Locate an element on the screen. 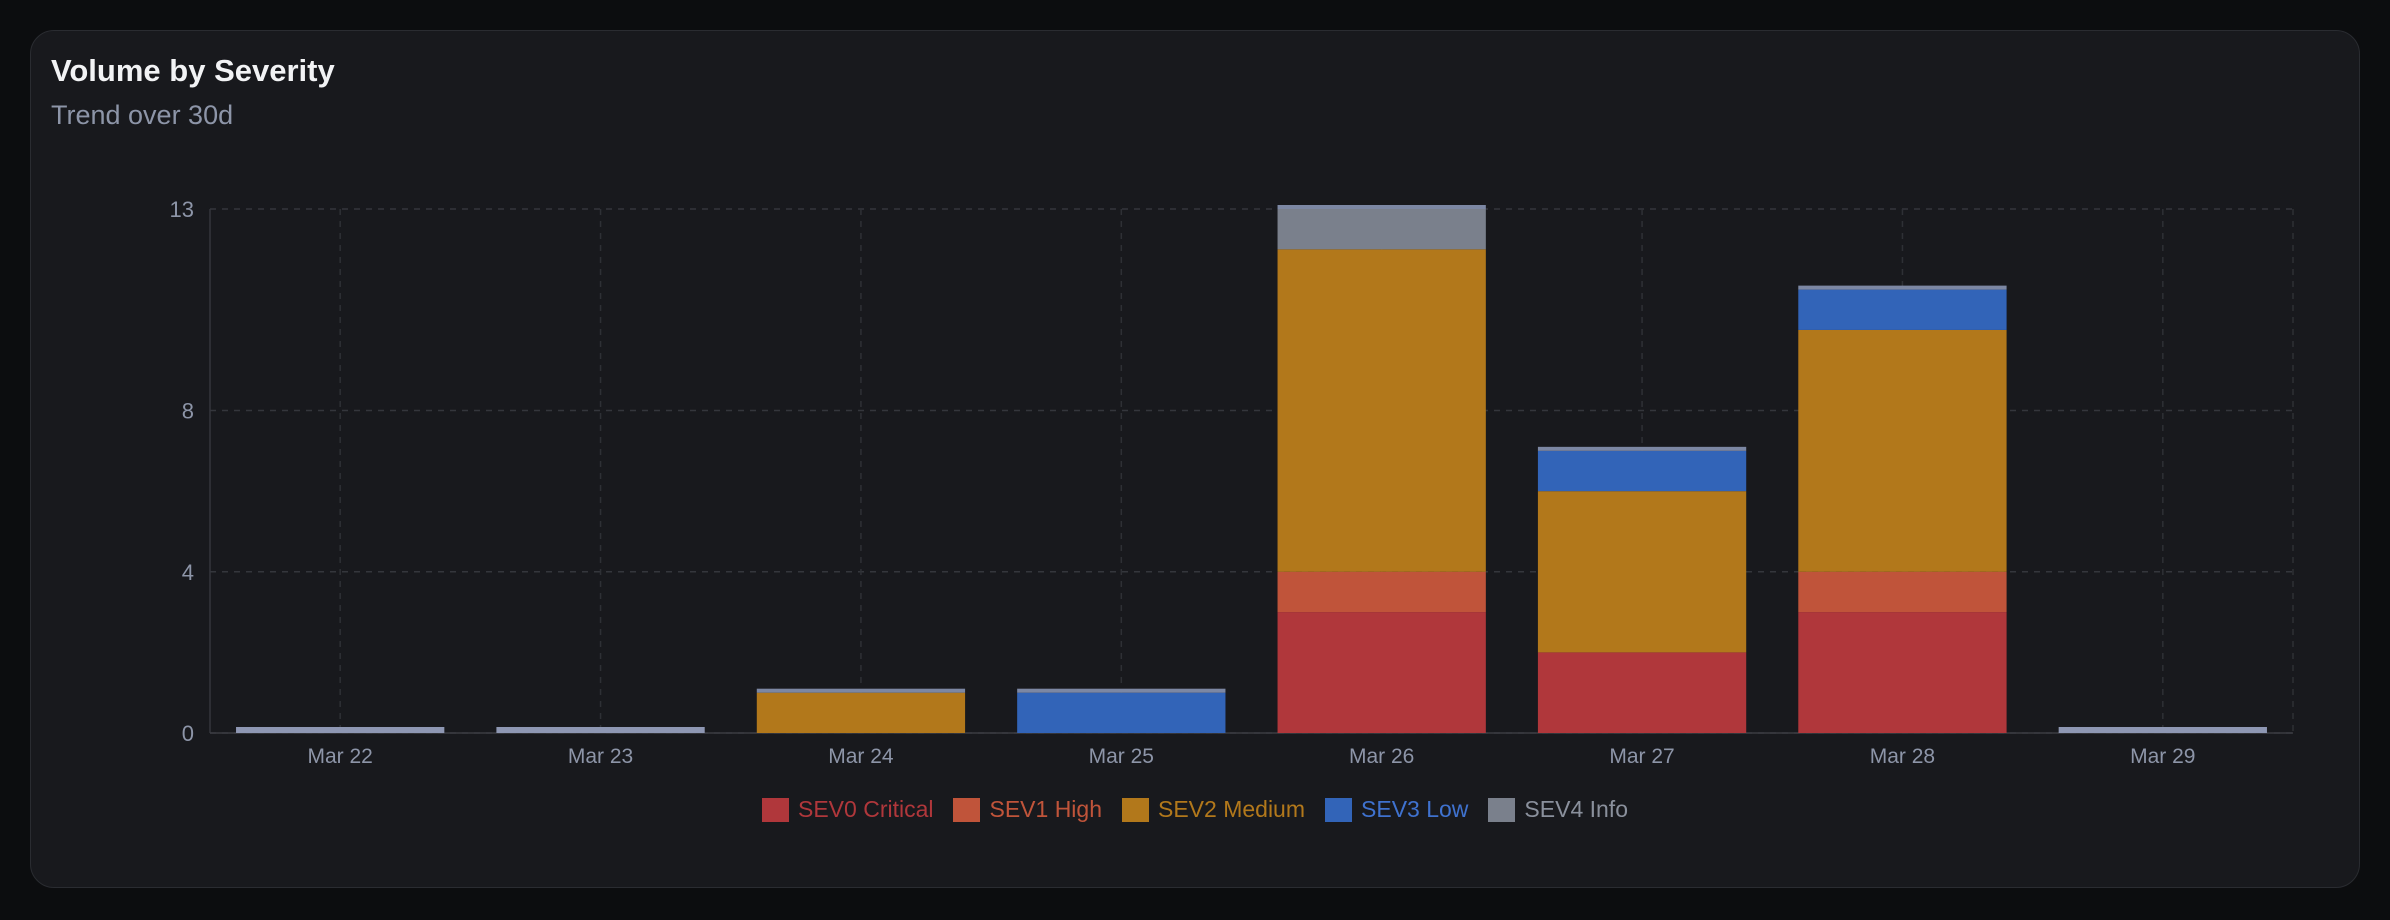 Image resolution: width=2390 pixels, height=920 pixels. legend-item: SEV3 Low is located at coordinates (1396, 809).